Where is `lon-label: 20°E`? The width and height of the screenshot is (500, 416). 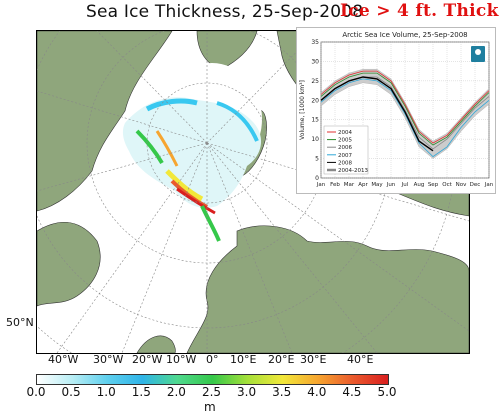
lon-label: 20°E is located at coordinates (281, 359).